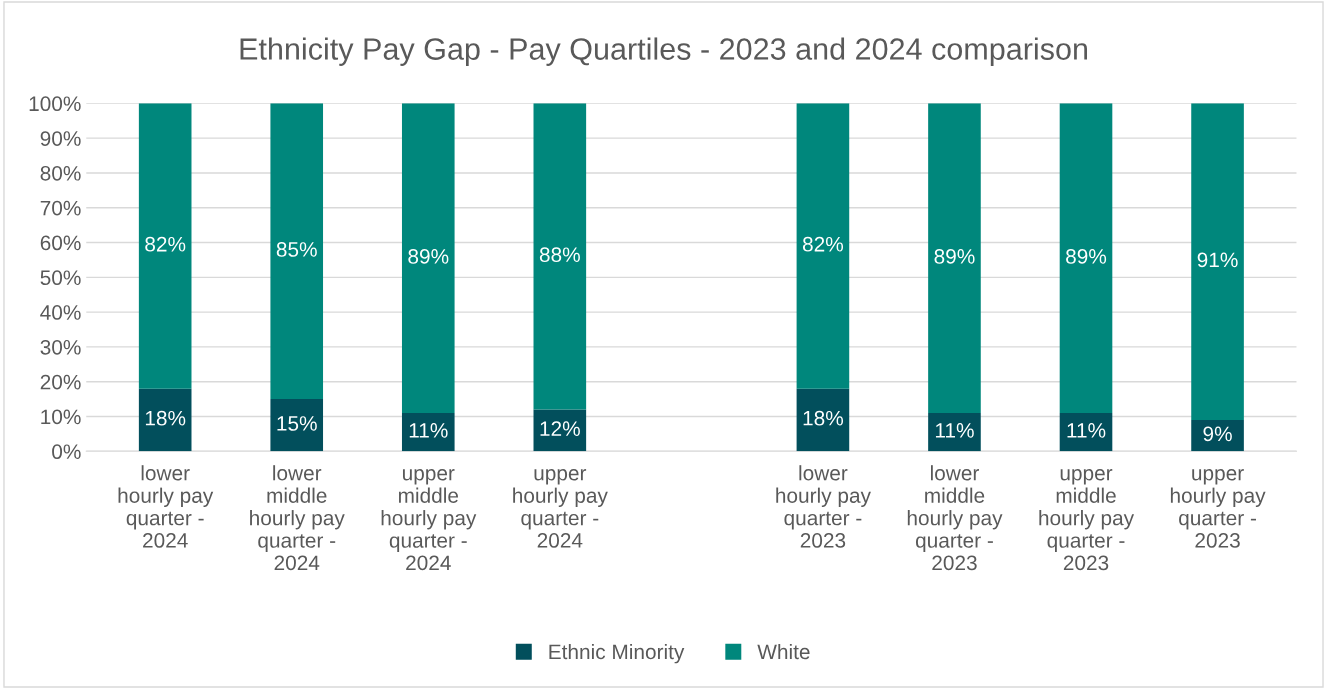  I want to click on y-tick-label: 80%, so click(60, 173).